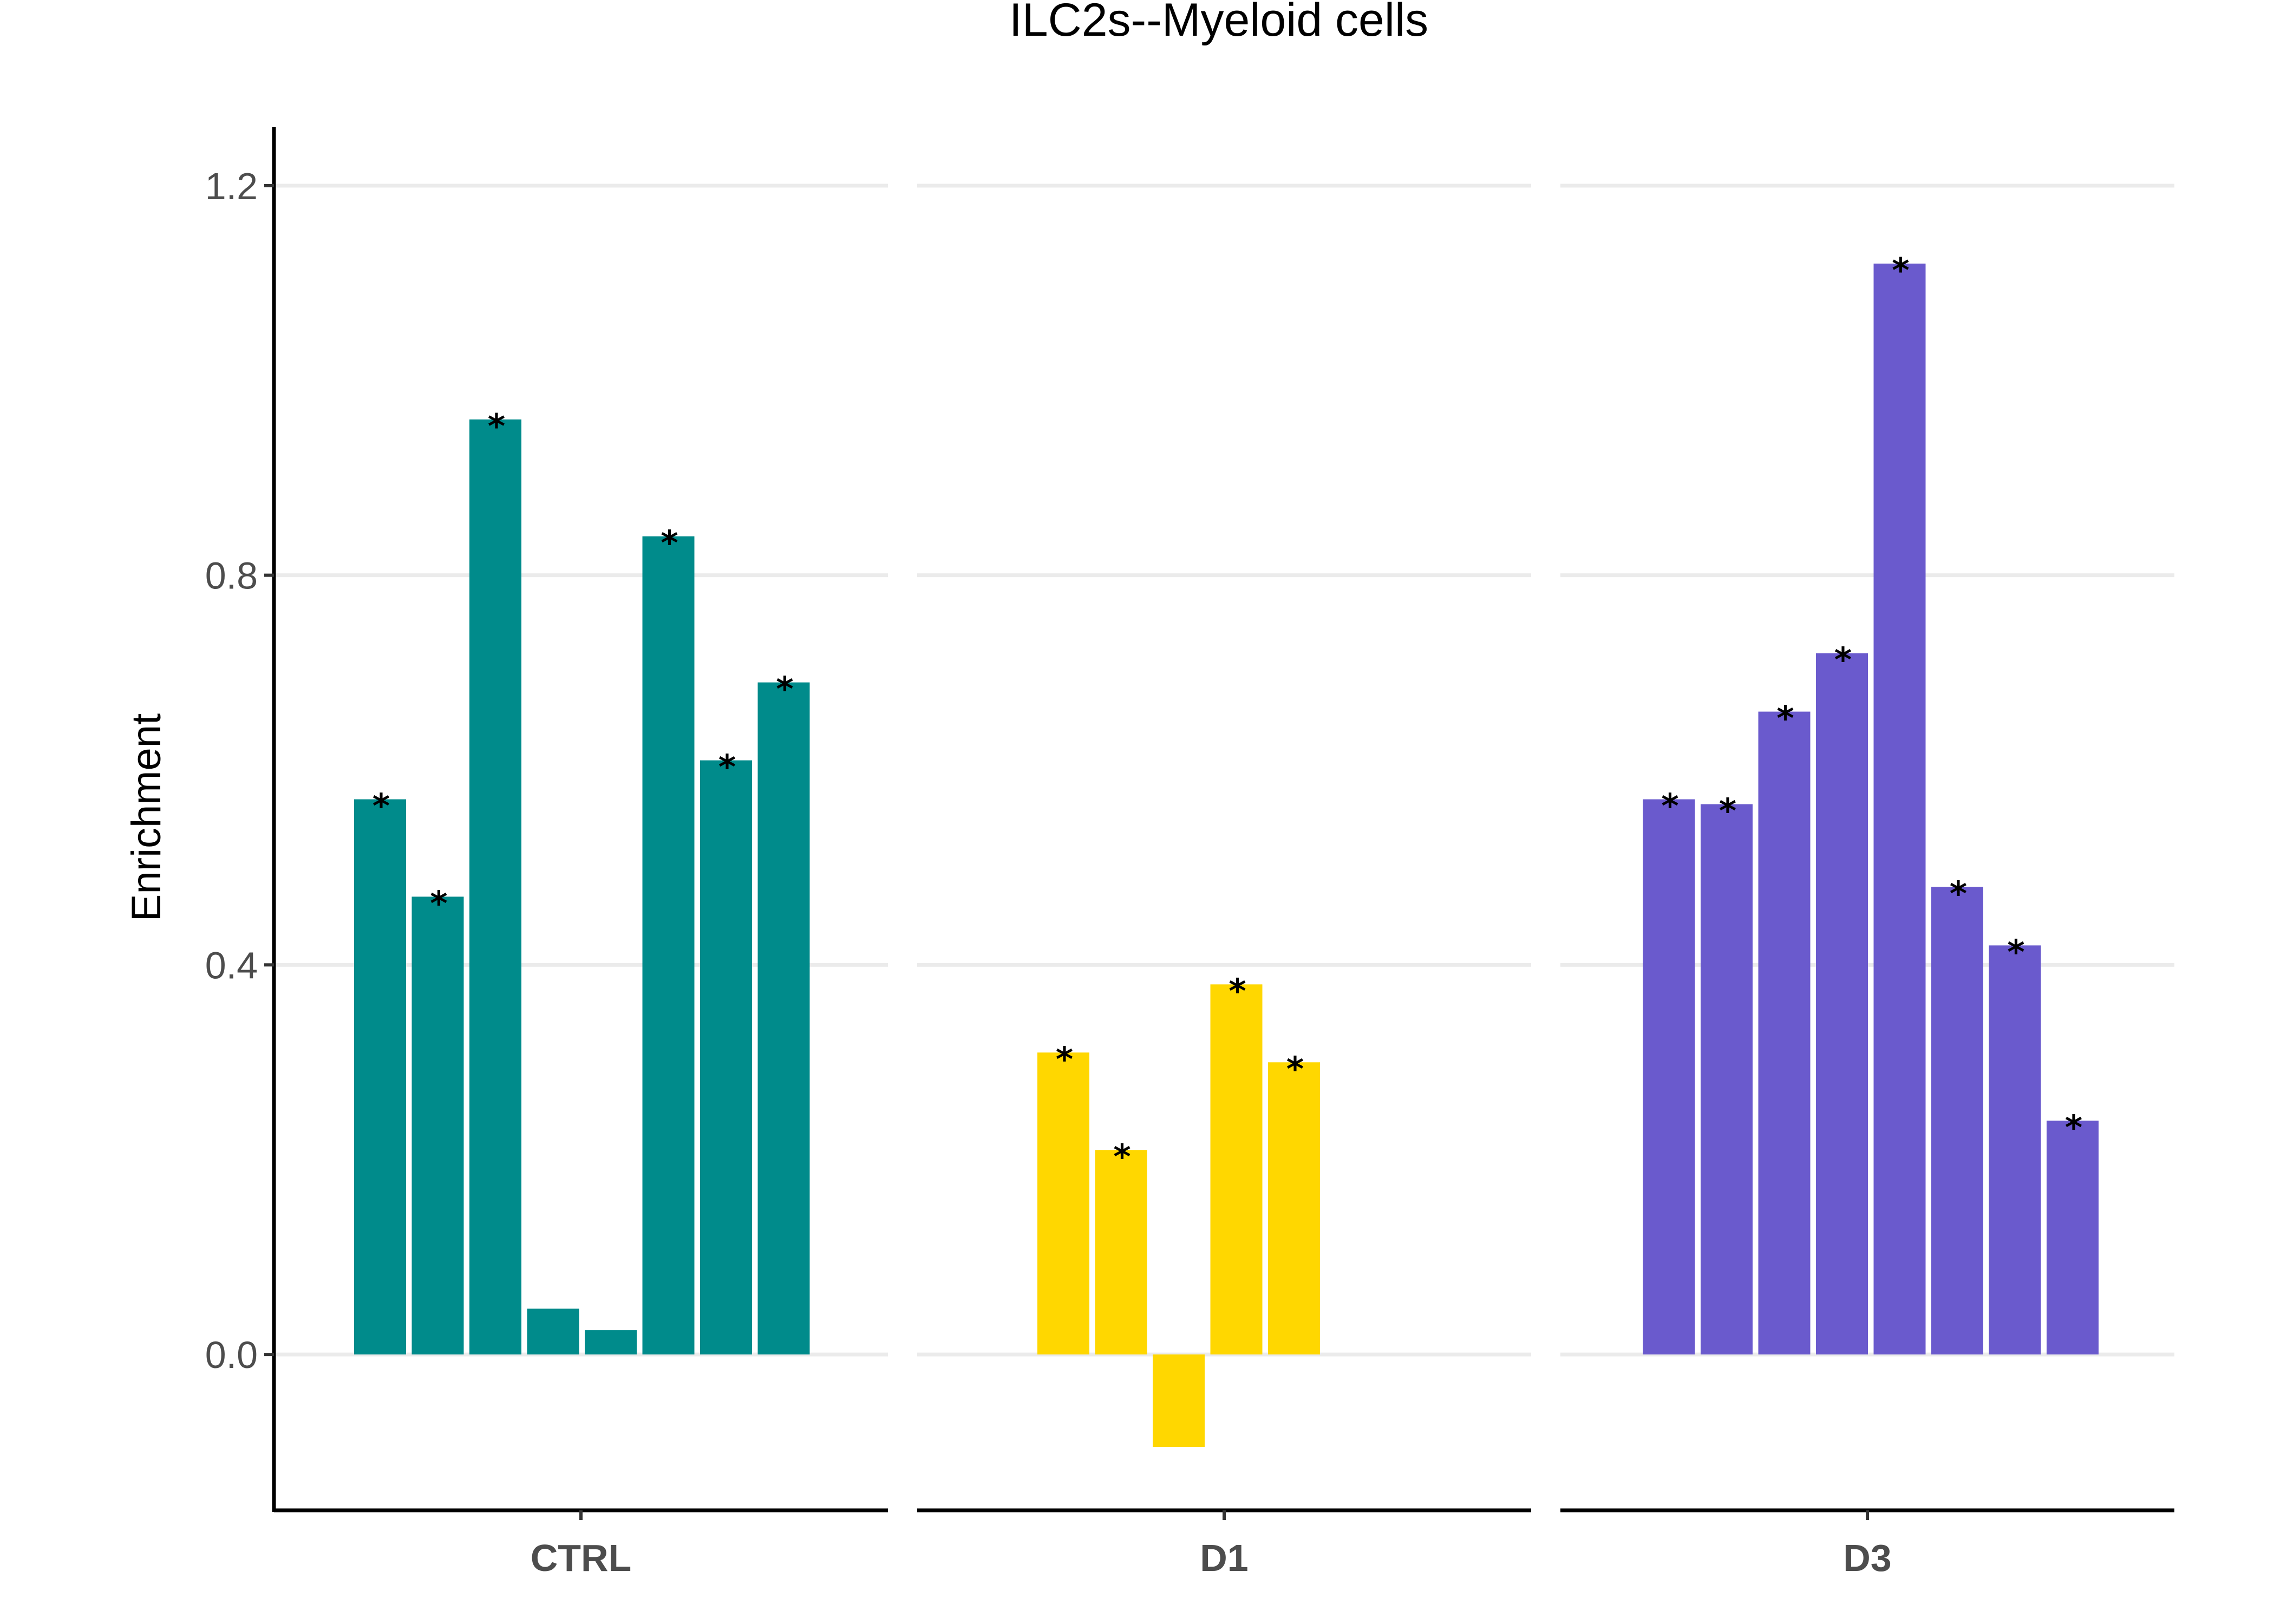 The image size is (2274, 1624). What do you see at coordinates (232, 186) in the screenshot?
I see `y-tick-label: 1.2` at bounding box center [232, 186].